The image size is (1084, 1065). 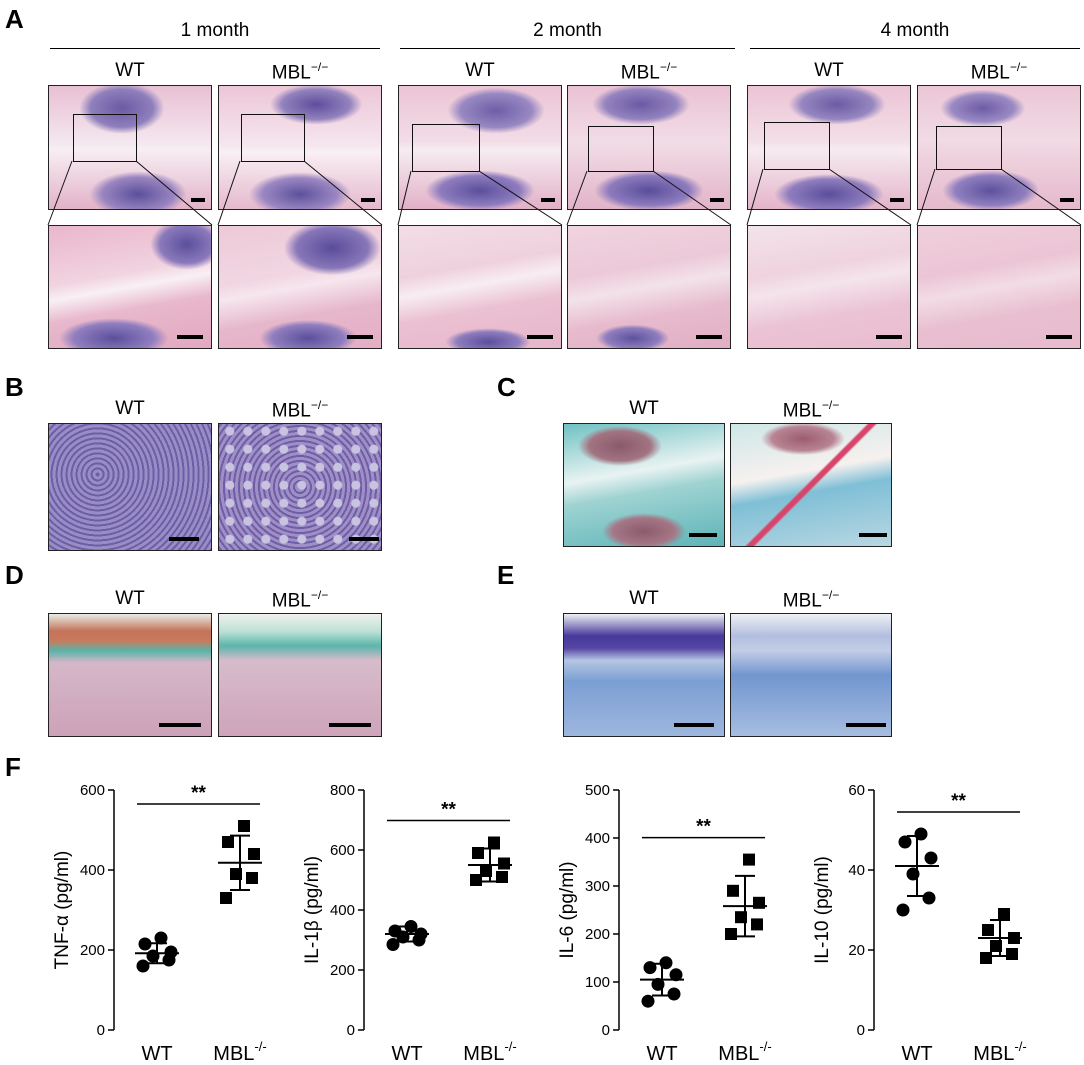 What do you see at coordinates (856, 950) in the screenshot?
I see `y-tick-label: 20` at bounding box center [856, 950].